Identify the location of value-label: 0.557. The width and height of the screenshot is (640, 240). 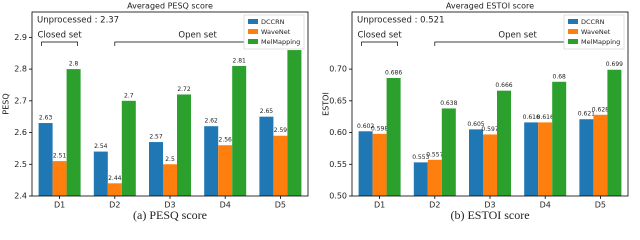
(434, 154).